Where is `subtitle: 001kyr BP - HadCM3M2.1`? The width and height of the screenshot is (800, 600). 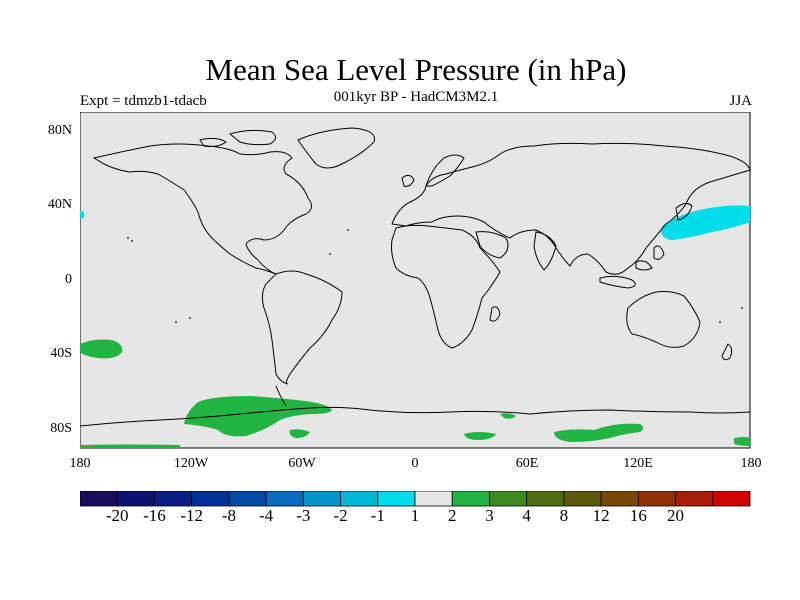
subtitle: 001kyr BP - HadCM3M2.1 is located at coordinates (416, 97).